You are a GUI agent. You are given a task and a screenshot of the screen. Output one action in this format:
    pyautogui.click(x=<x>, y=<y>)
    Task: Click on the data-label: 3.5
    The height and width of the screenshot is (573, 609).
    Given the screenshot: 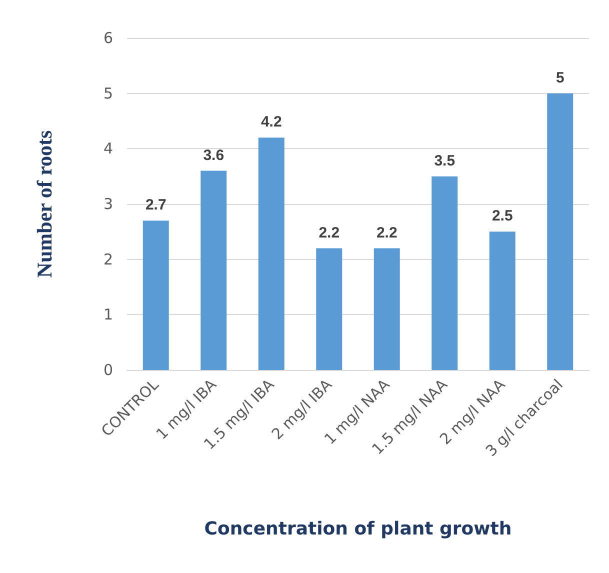 What is the action you would take?
    pyautogui.click(x=445, y=161)
    